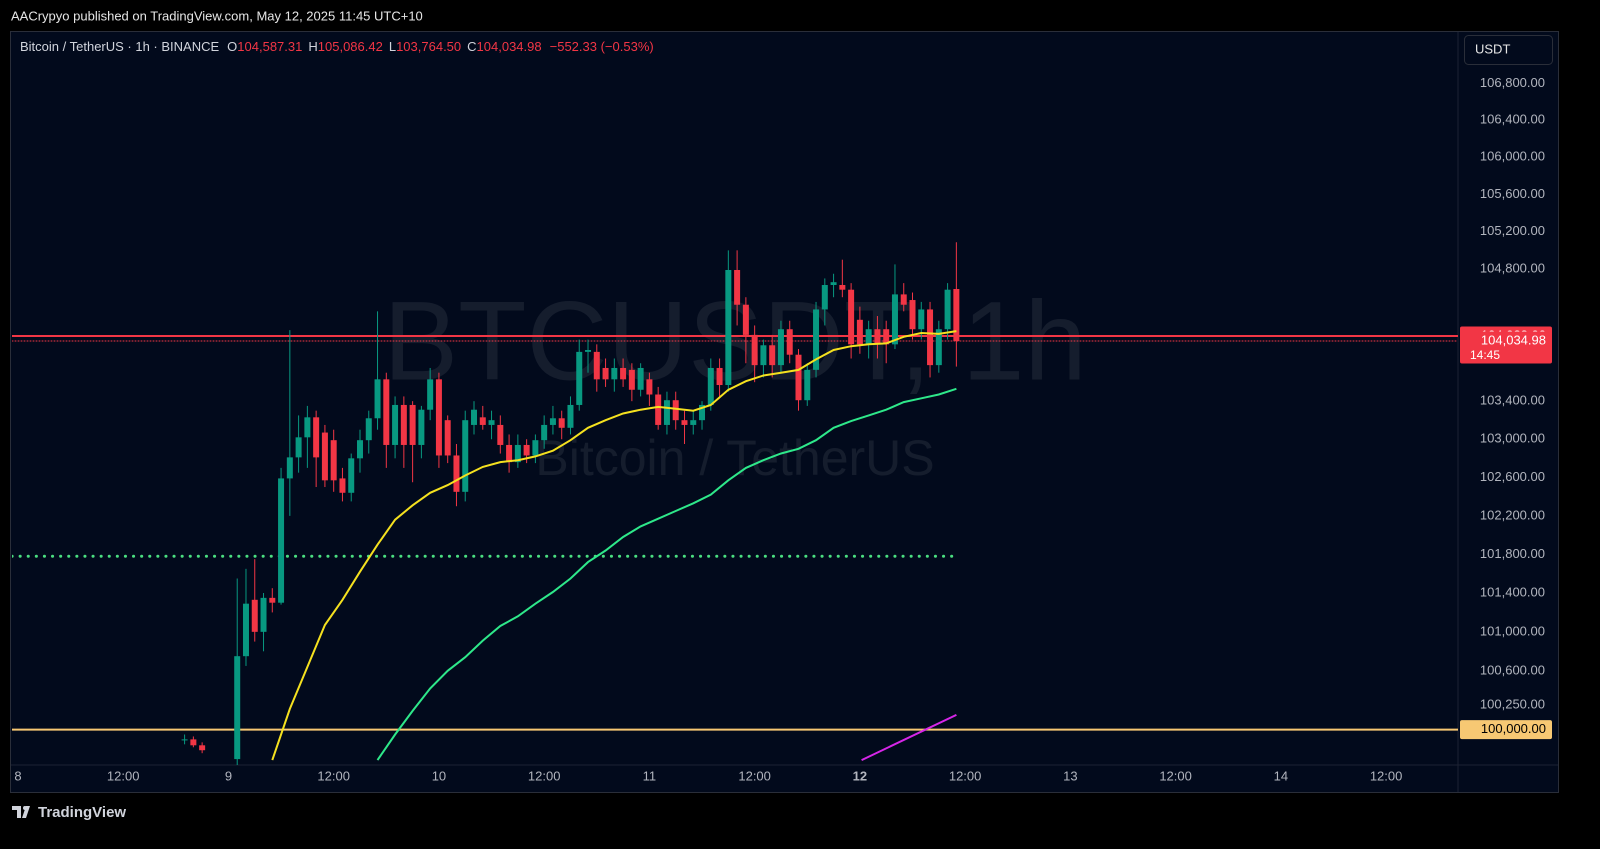  I want to click on y-tick-label: 105,600.00, so click(1512, 193).